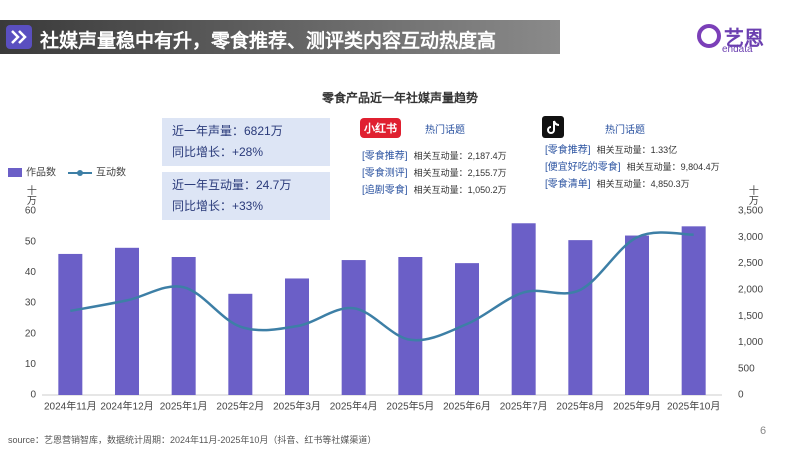  Describe the element at coordinates (750, 342) in the screenshot. I see `y2-tick-label: 1,000` at that location.